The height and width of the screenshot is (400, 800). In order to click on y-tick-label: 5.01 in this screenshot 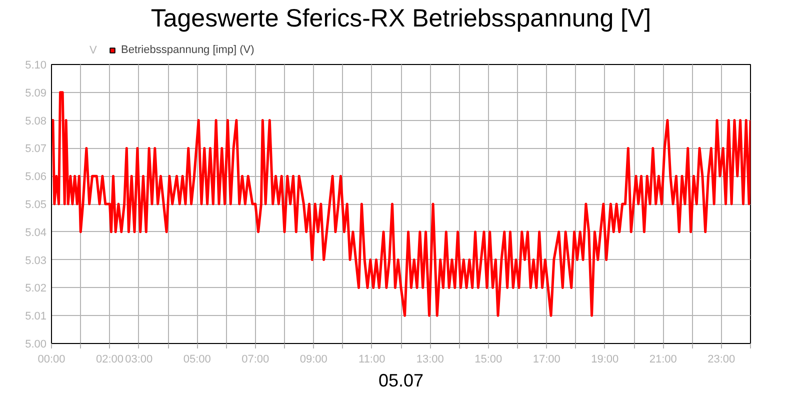, I will do `click(36, 316)`.